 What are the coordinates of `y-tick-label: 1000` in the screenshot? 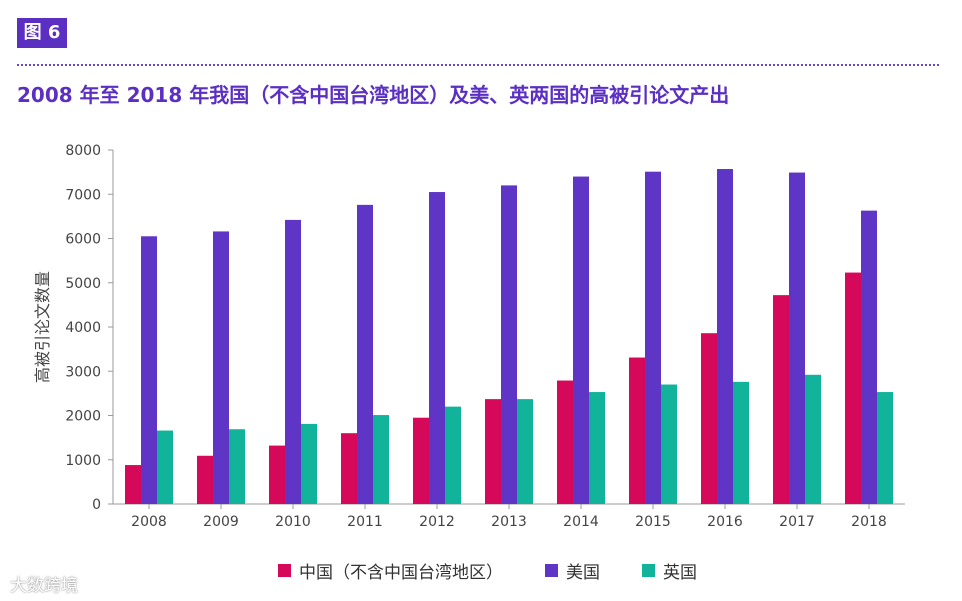 It's located at (83, 461).